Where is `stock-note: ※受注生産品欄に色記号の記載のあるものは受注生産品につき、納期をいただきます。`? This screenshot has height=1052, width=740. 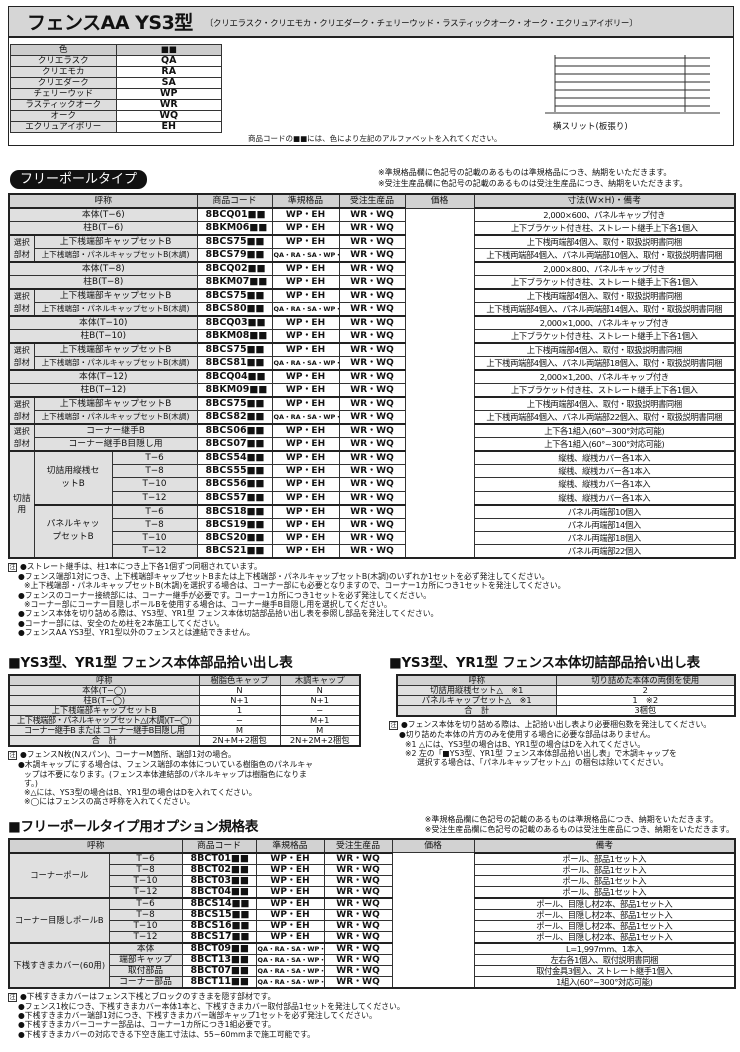
stock-note: ※受注生産品欄に色記号の記載のあるものは受注生産品につき、納期をいただきます。 is located at coordinates (533, 183).